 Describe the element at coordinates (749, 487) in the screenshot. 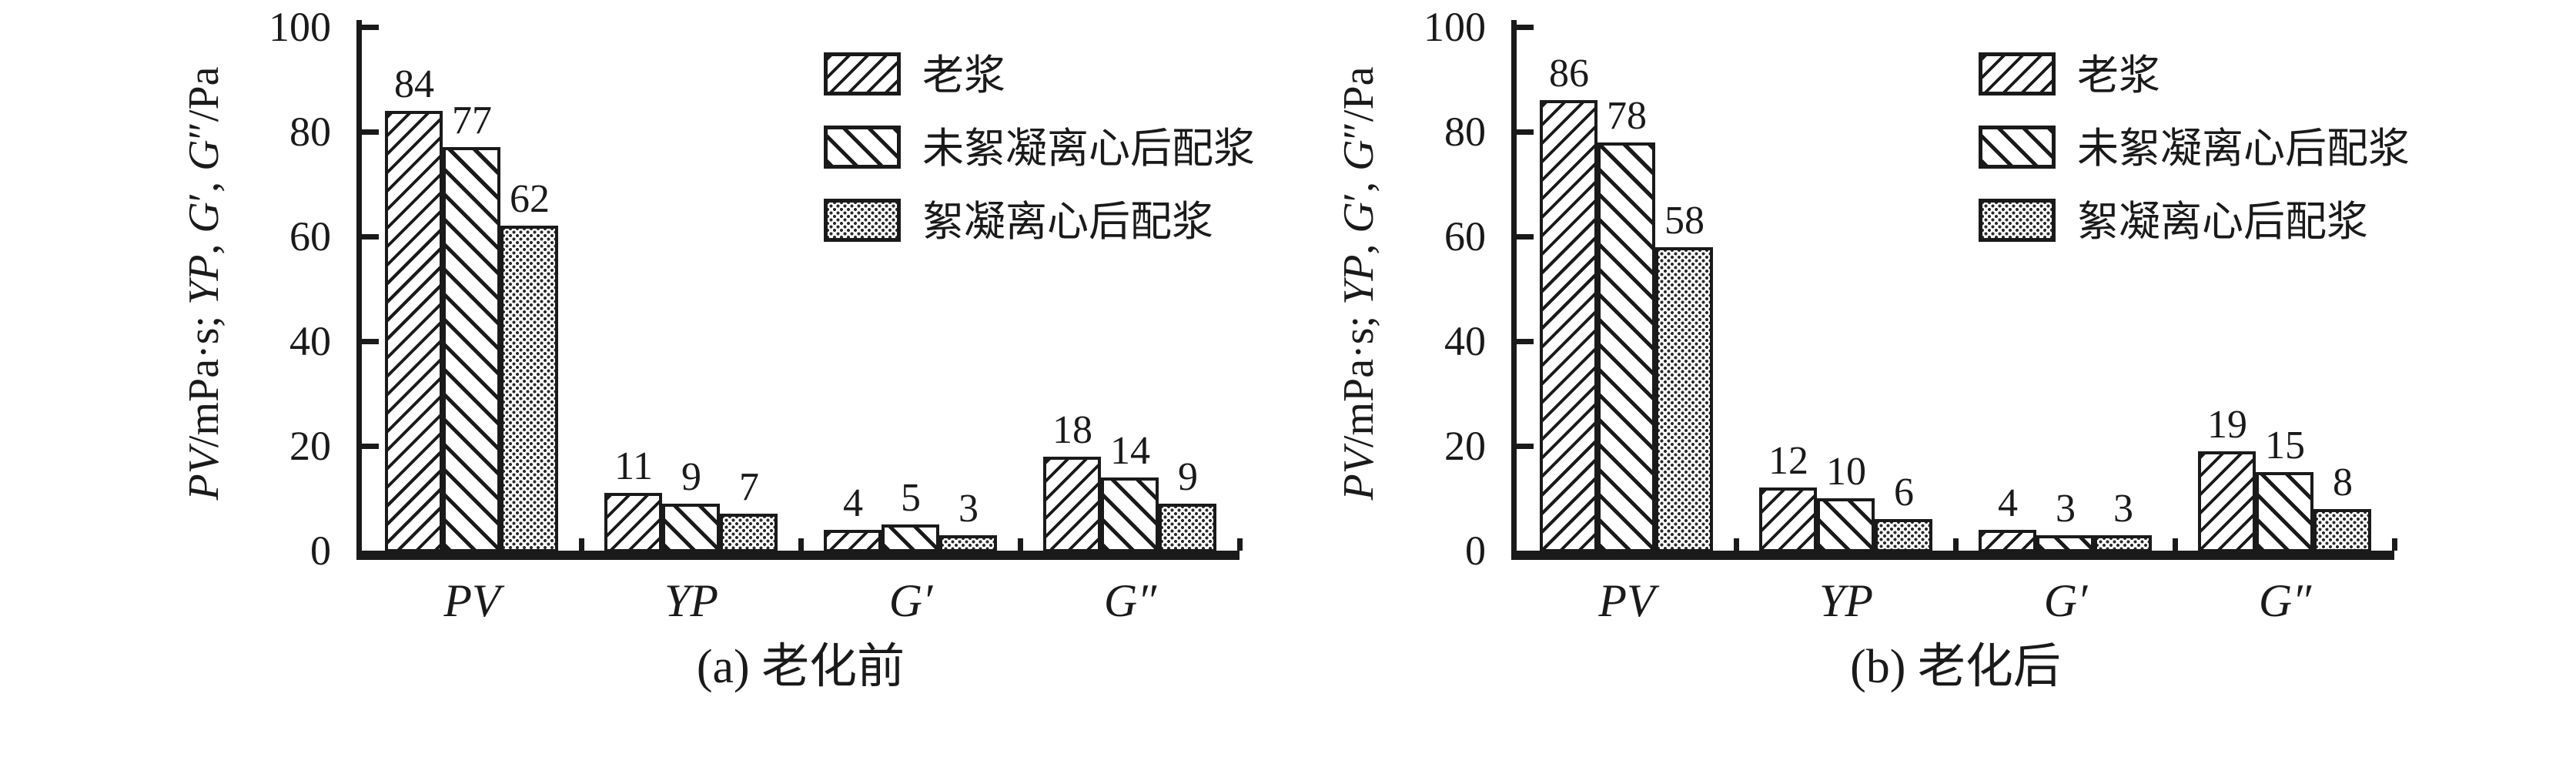

I see `bar-value-label: 7` at that location.